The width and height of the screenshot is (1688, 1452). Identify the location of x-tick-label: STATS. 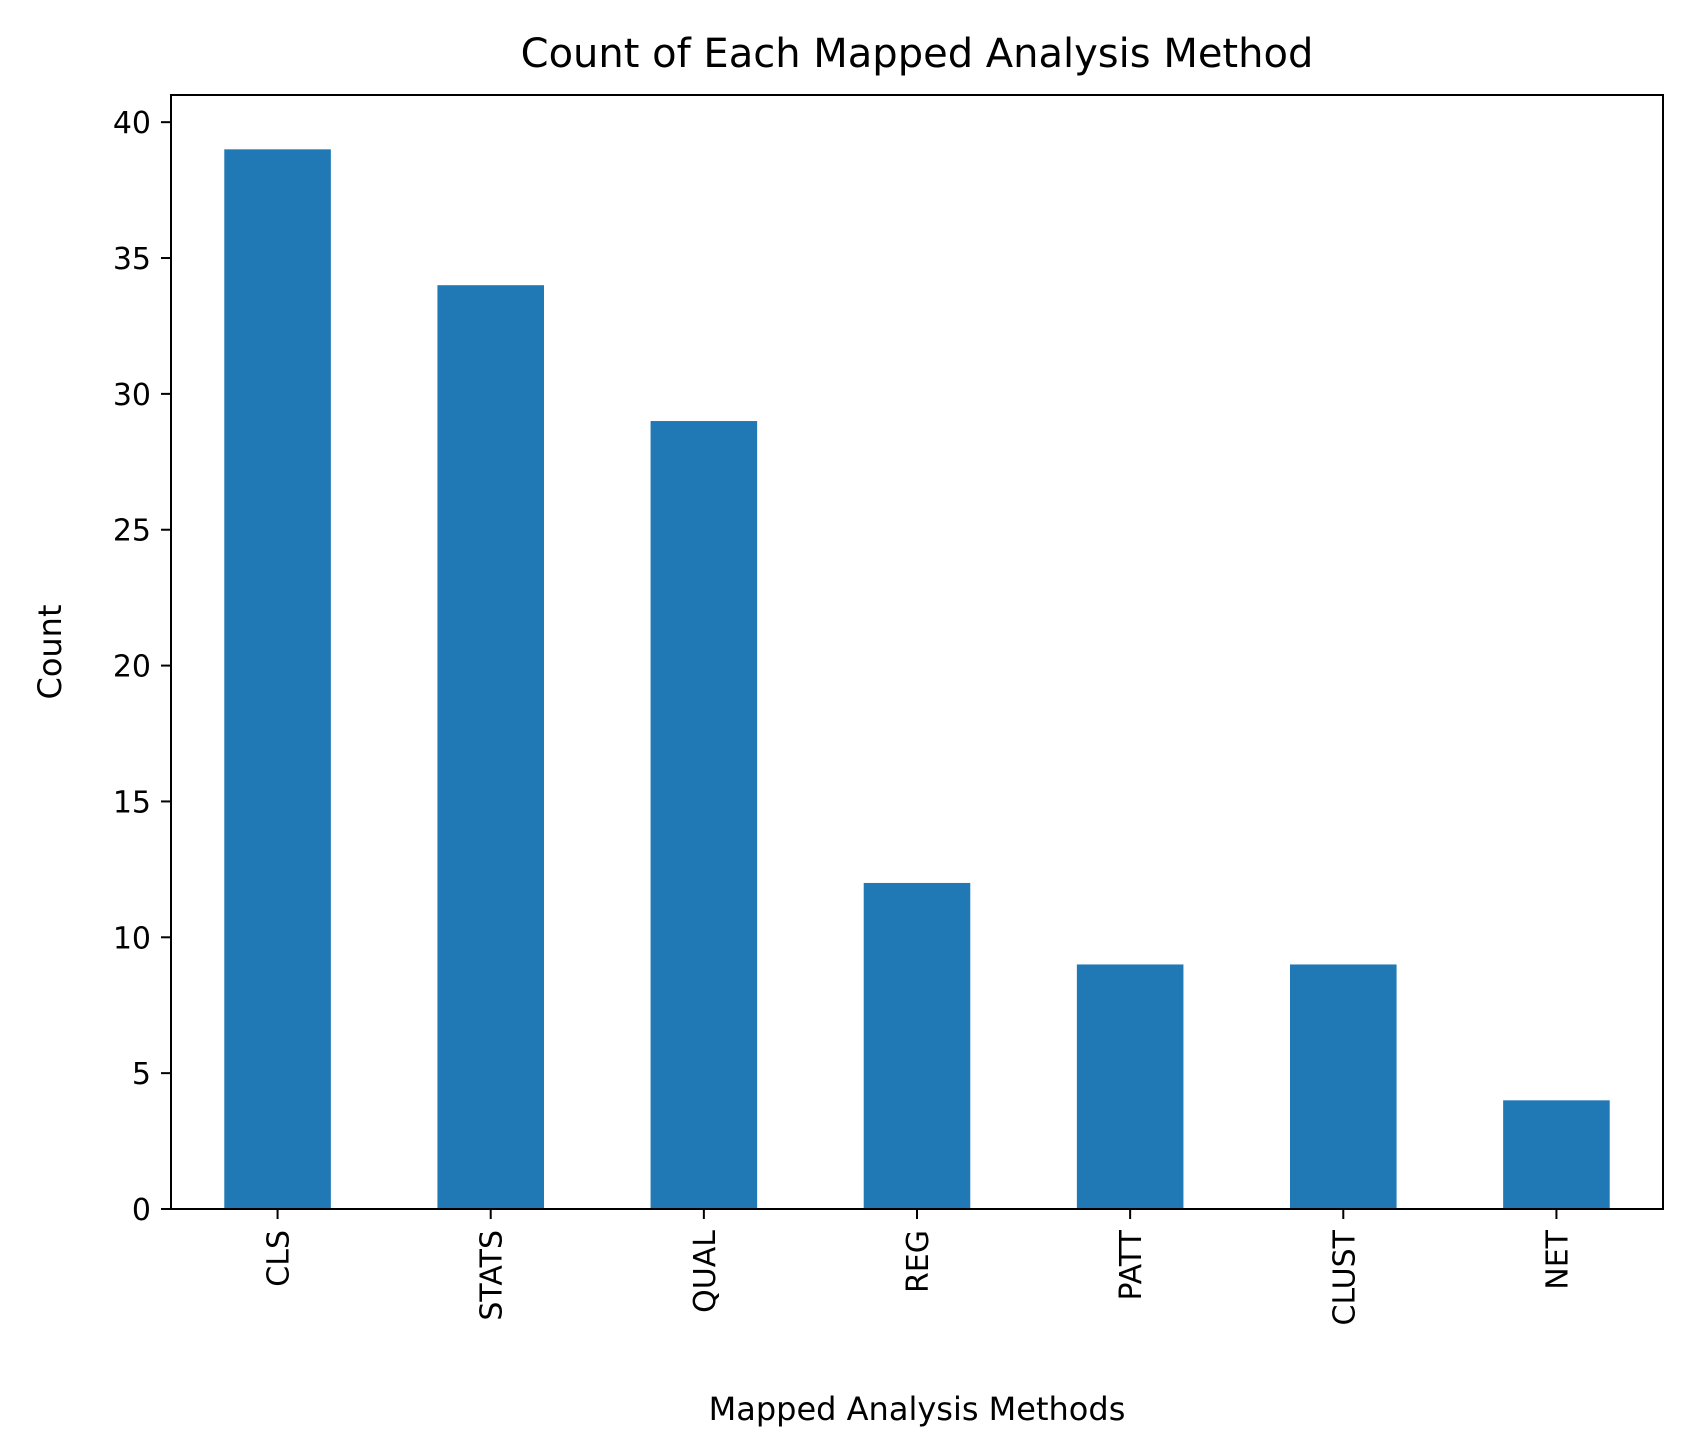
(492, 1275).